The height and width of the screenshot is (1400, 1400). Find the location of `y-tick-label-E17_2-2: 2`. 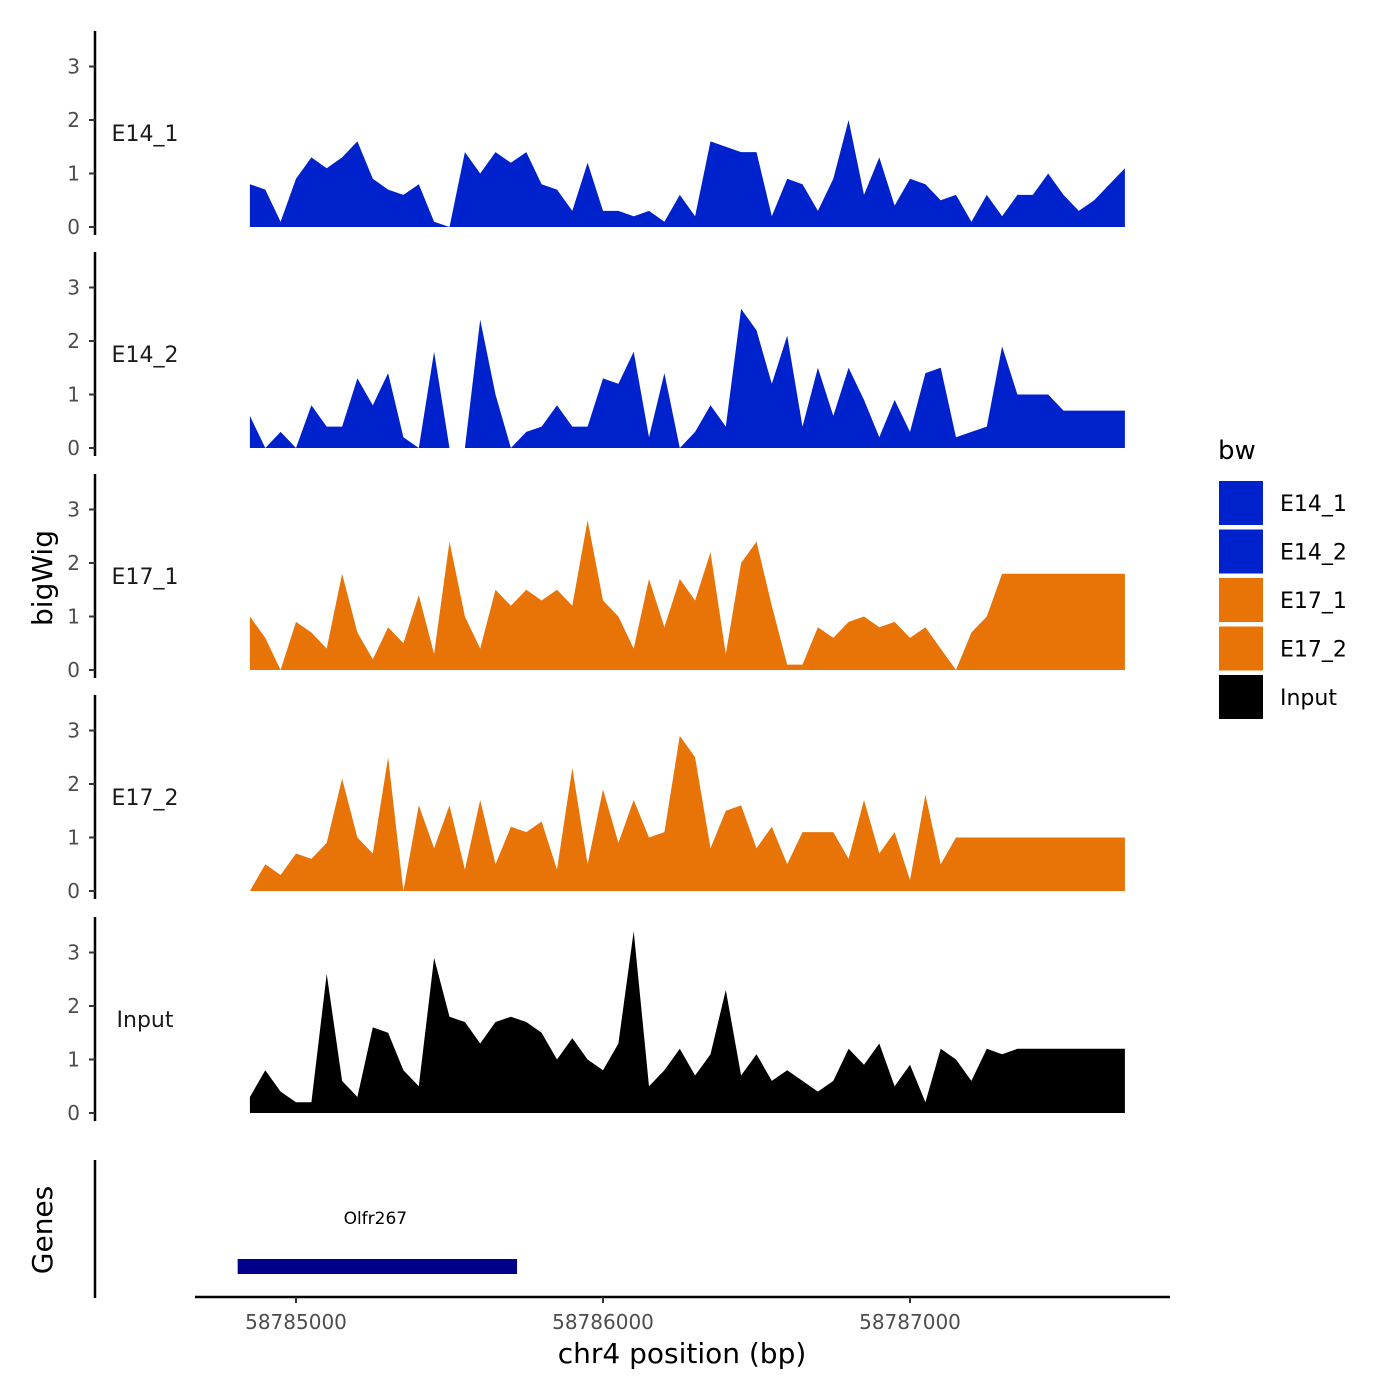

y-tick-label-E17_2-2: 2 is located at coordinates (73, 784).